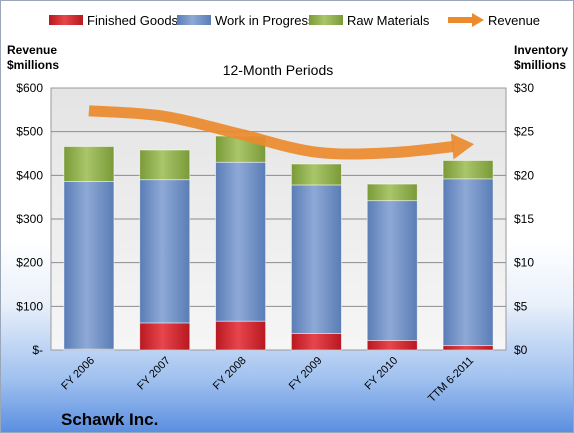  I want to click on right-tick-label: $20, so click(524, 175).